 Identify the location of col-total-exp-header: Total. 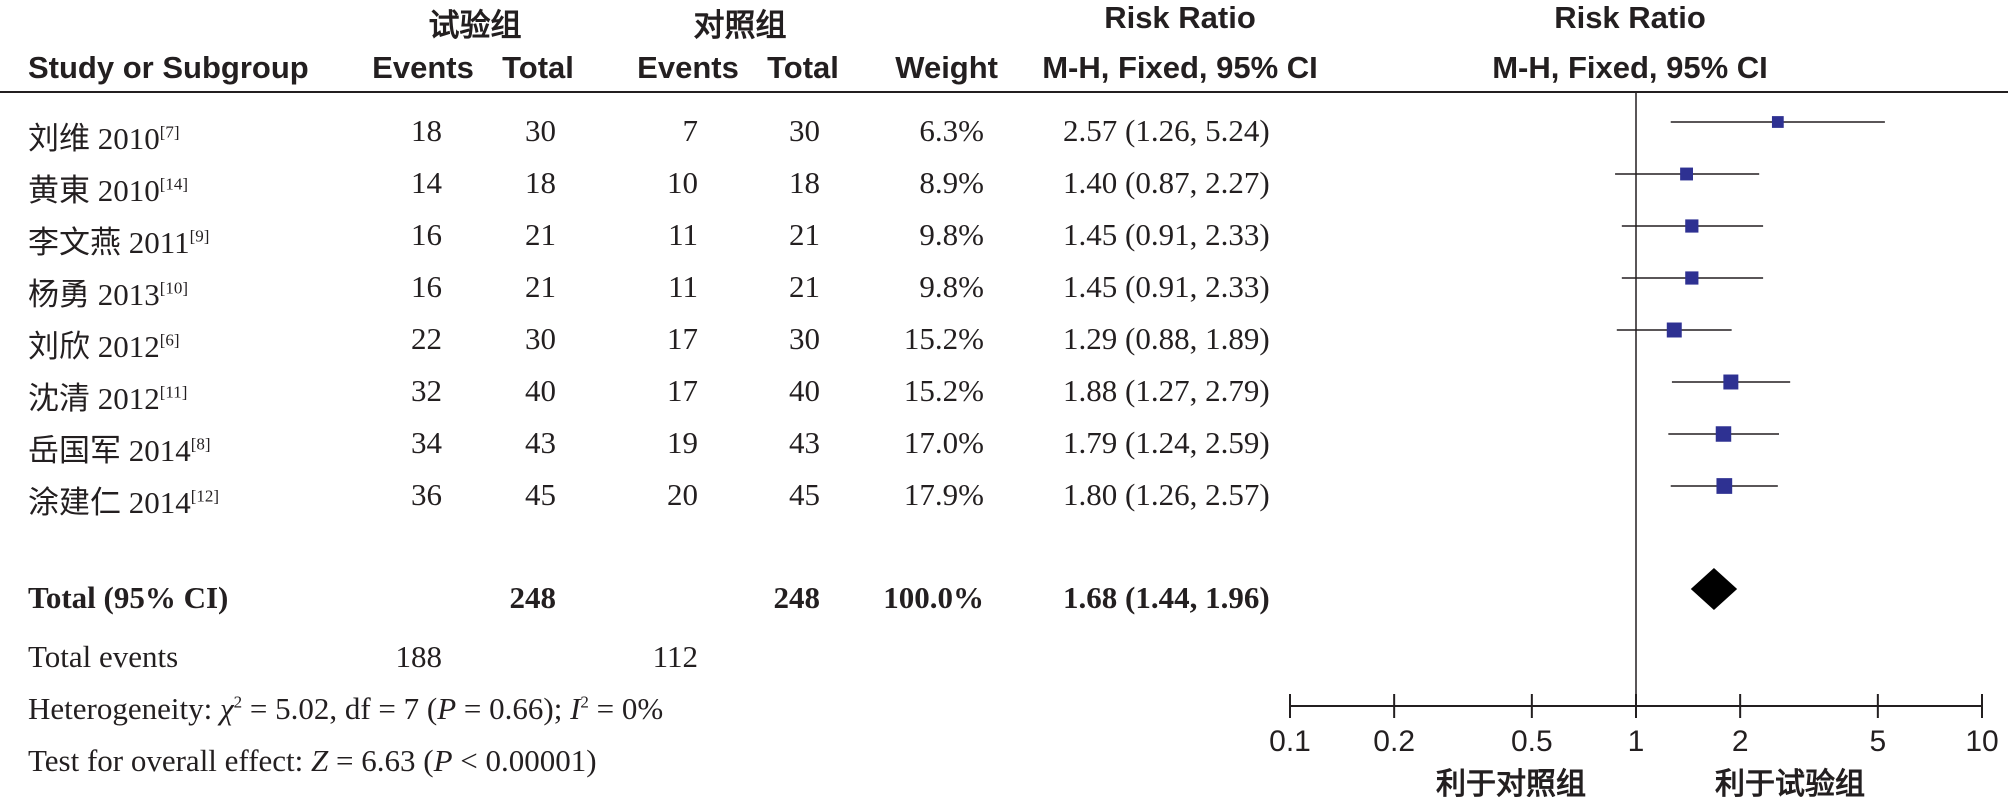
(538, 67).